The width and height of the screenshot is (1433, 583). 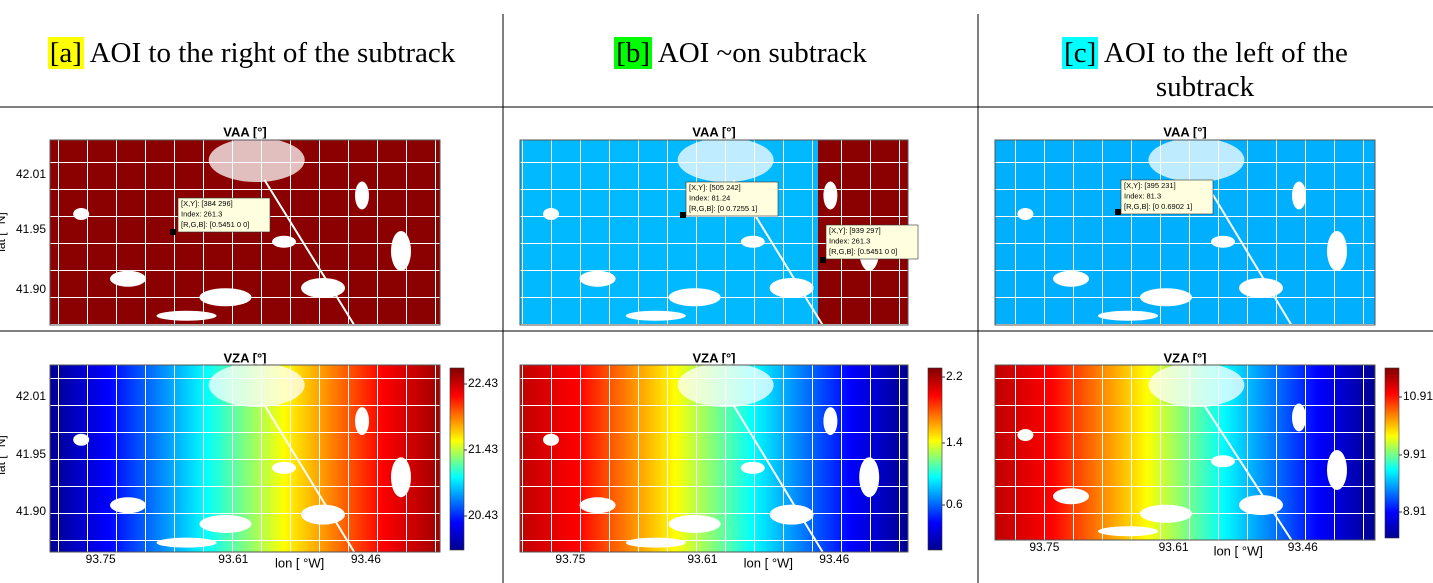 I want to click on datatip-text: [R,G,B]: [0 0.7255 1], so click(x=723, y=208).